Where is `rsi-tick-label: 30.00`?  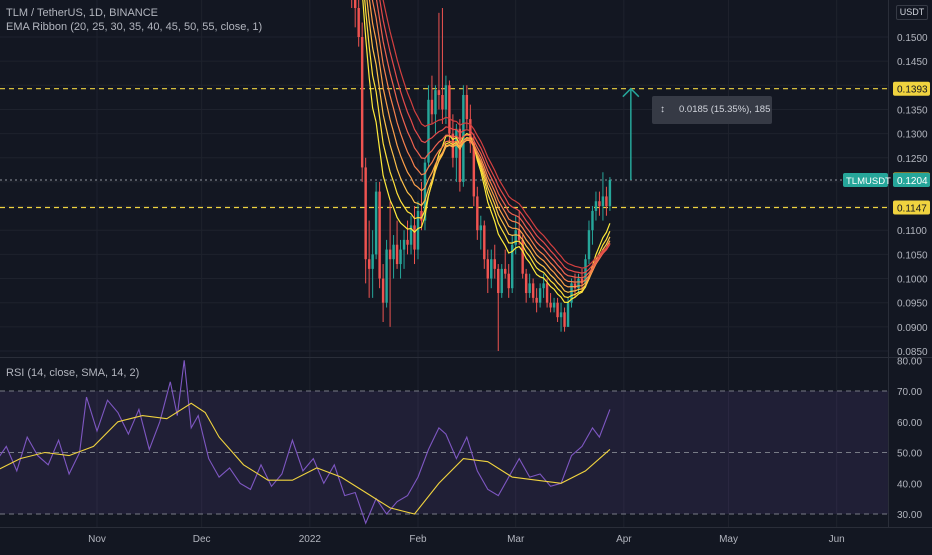
rsi-tick-label: 30.00 is located at coordinates (909, 515).